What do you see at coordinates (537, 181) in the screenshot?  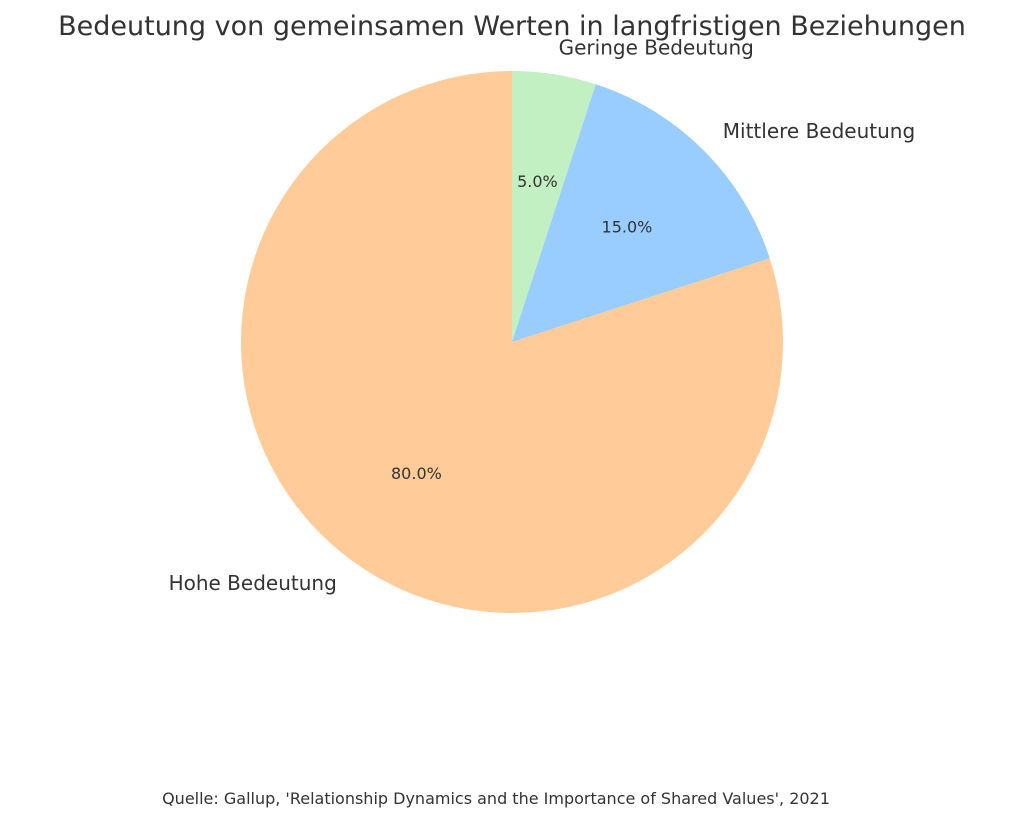 I see `pct-label-geringe-bedeutung: 5.0%` at bounding box center [537, 181].